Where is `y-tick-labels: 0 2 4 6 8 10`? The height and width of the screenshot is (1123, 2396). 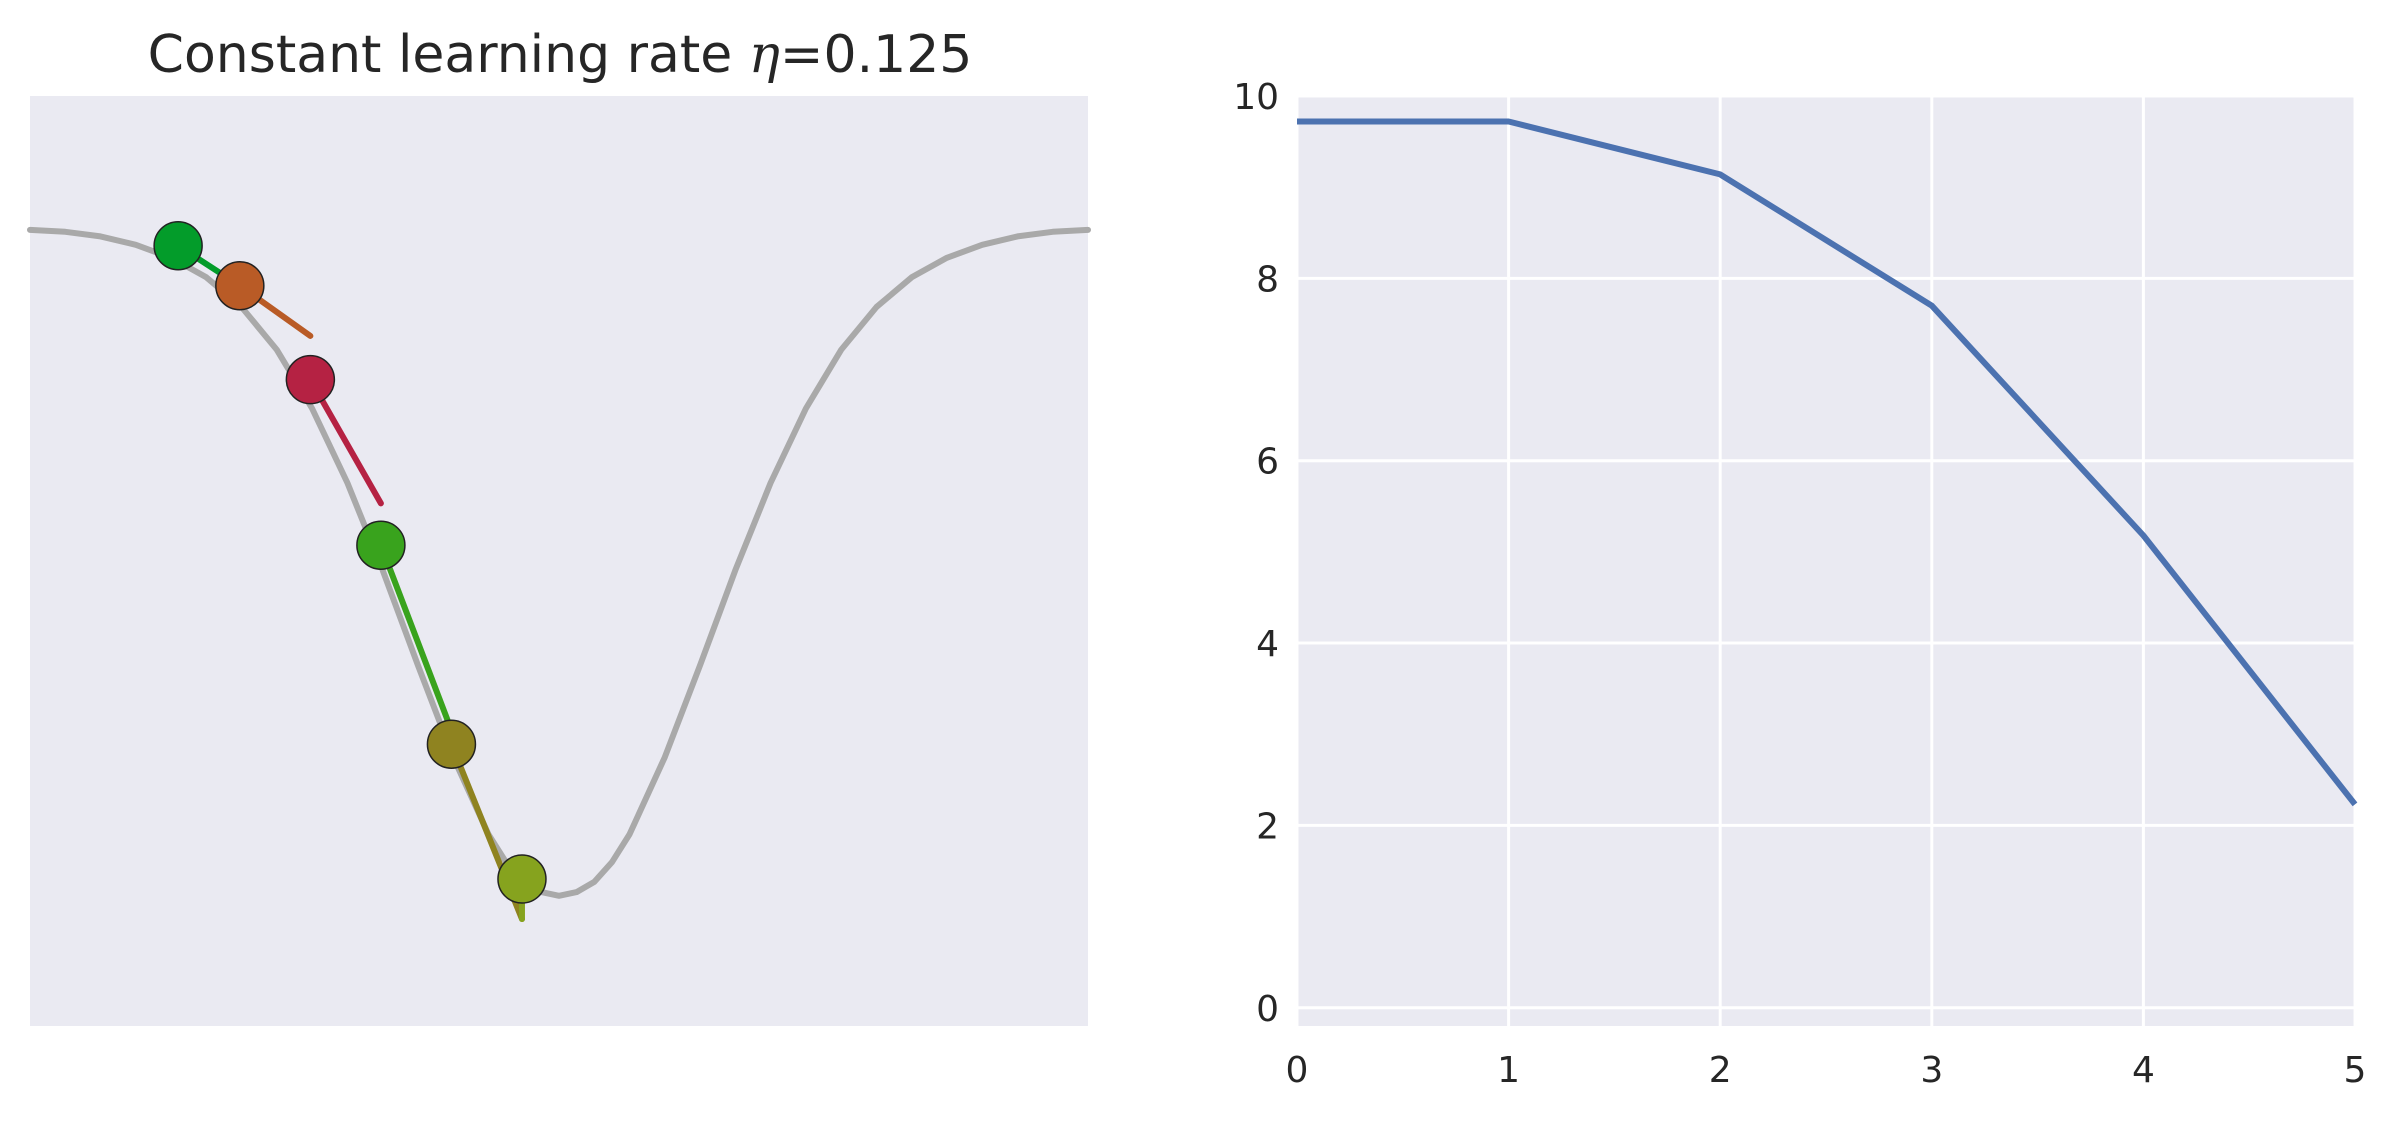
y-tick-labels: 0 2 4 6 8 10 is located at coordinates (1256, 553).